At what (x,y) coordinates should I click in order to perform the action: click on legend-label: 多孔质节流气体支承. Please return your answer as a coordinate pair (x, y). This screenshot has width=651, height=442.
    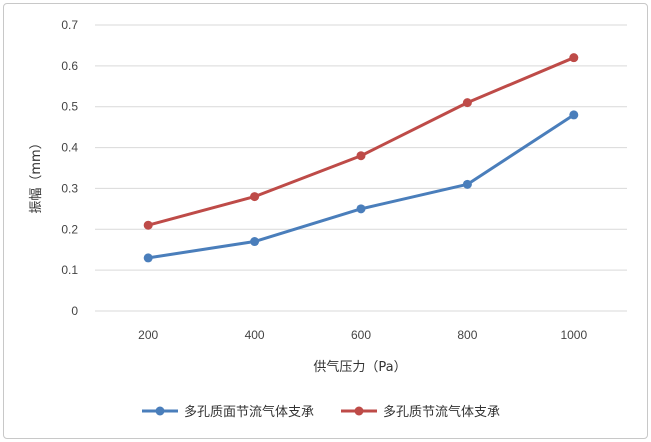
    Looking at the image, I should click on (441, 412).